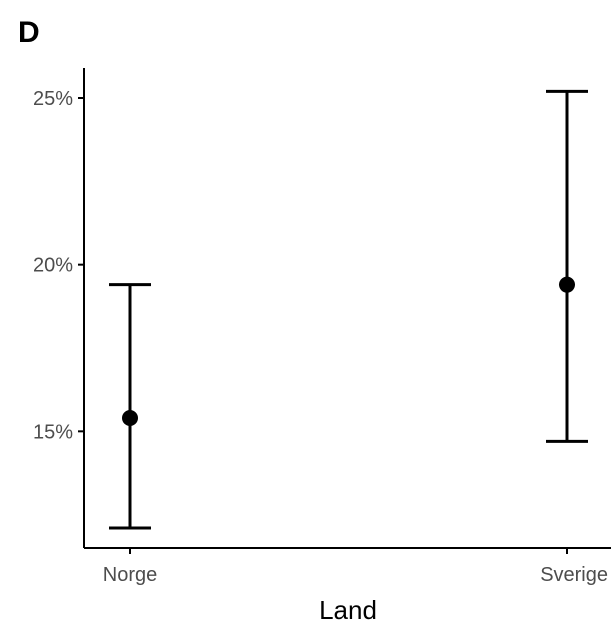  Describe the element at coordinates (355, 567) in the screenshot. I see `x-axis-ticks: Norge Sverige` at that location.